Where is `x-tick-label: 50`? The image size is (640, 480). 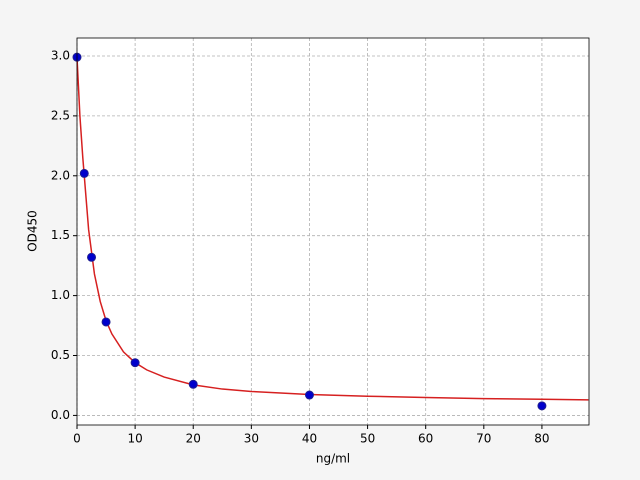 x-tick-label: 50 is located at coordinates (367, 439).